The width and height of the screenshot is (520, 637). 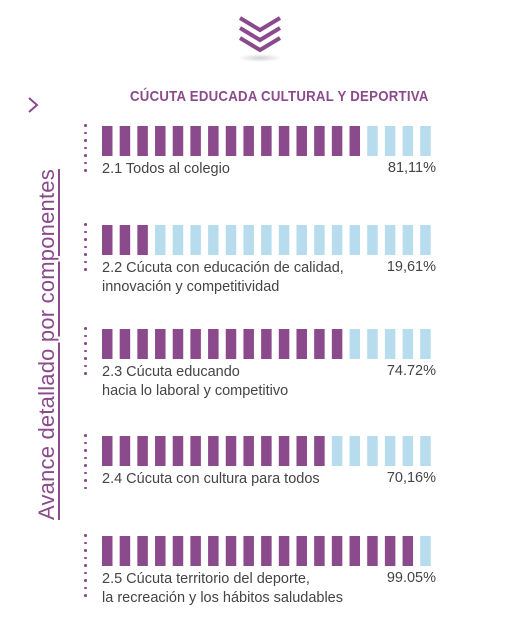 I want to click on component-label-line: 2.4 Cúcuta con cultura para todos, so click(x=211, y=479).